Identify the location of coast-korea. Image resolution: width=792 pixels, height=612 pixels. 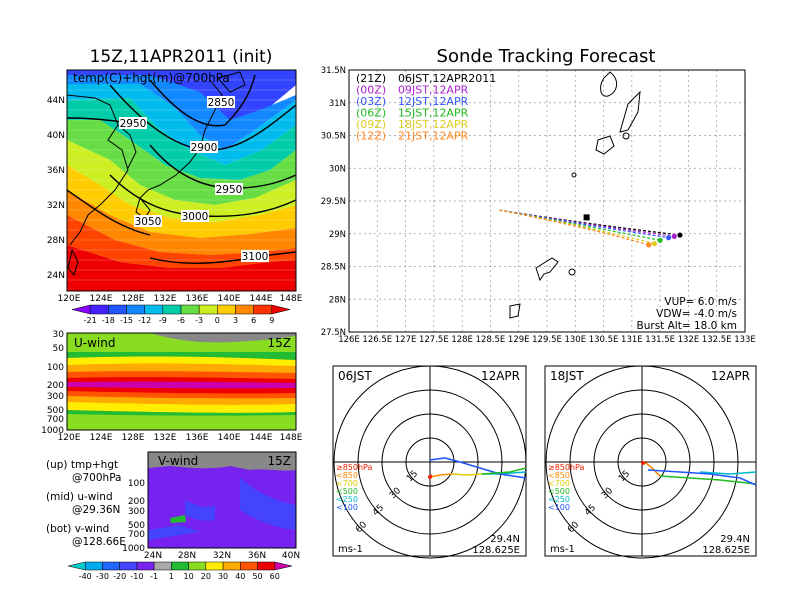
(127, 146).